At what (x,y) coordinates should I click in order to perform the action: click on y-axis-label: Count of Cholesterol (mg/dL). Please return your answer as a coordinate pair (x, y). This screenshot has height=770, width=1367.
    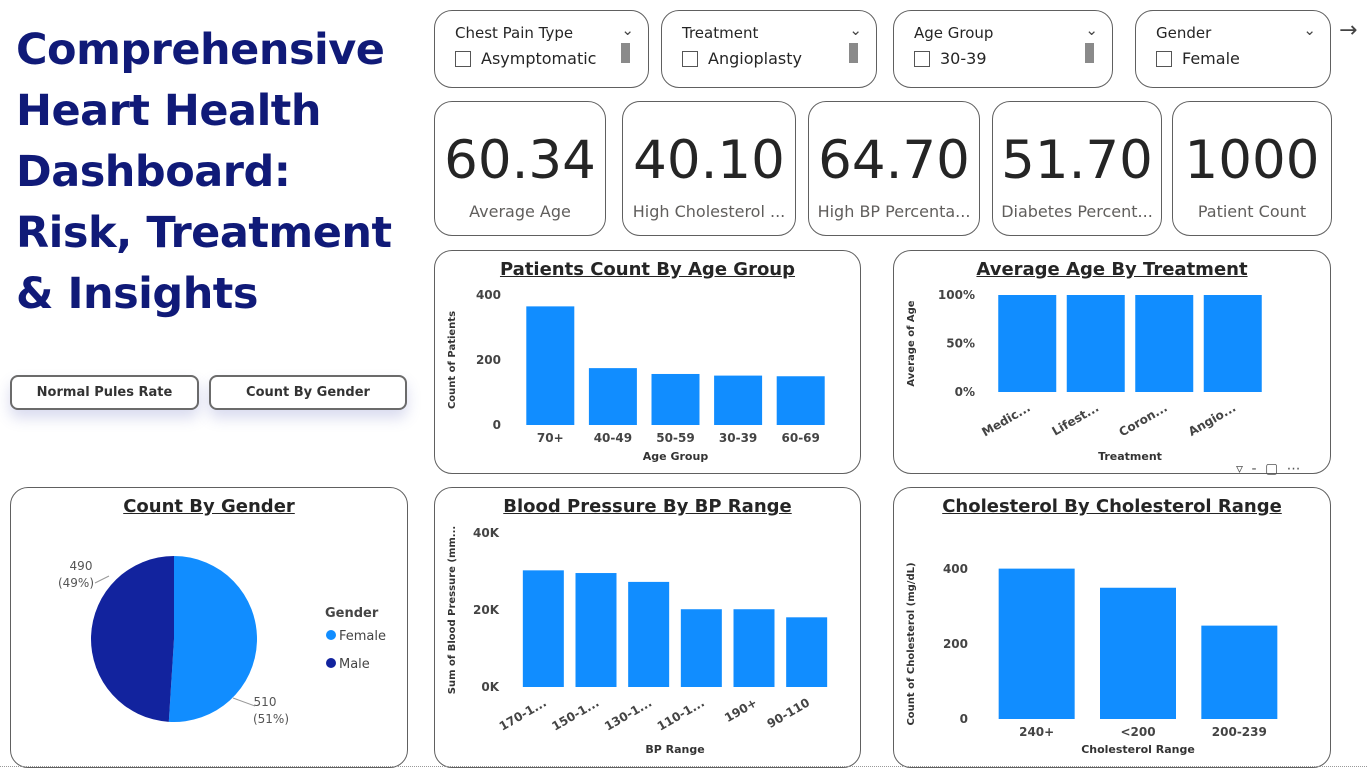
    Looking at the image, I should click on (911, 643).